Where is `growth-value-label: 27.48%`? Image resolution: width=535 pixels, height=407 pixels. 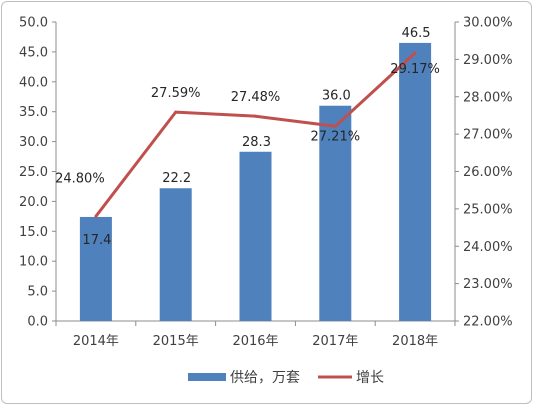
growth-value-label: 27.48% is located at coordinates (256, 97).